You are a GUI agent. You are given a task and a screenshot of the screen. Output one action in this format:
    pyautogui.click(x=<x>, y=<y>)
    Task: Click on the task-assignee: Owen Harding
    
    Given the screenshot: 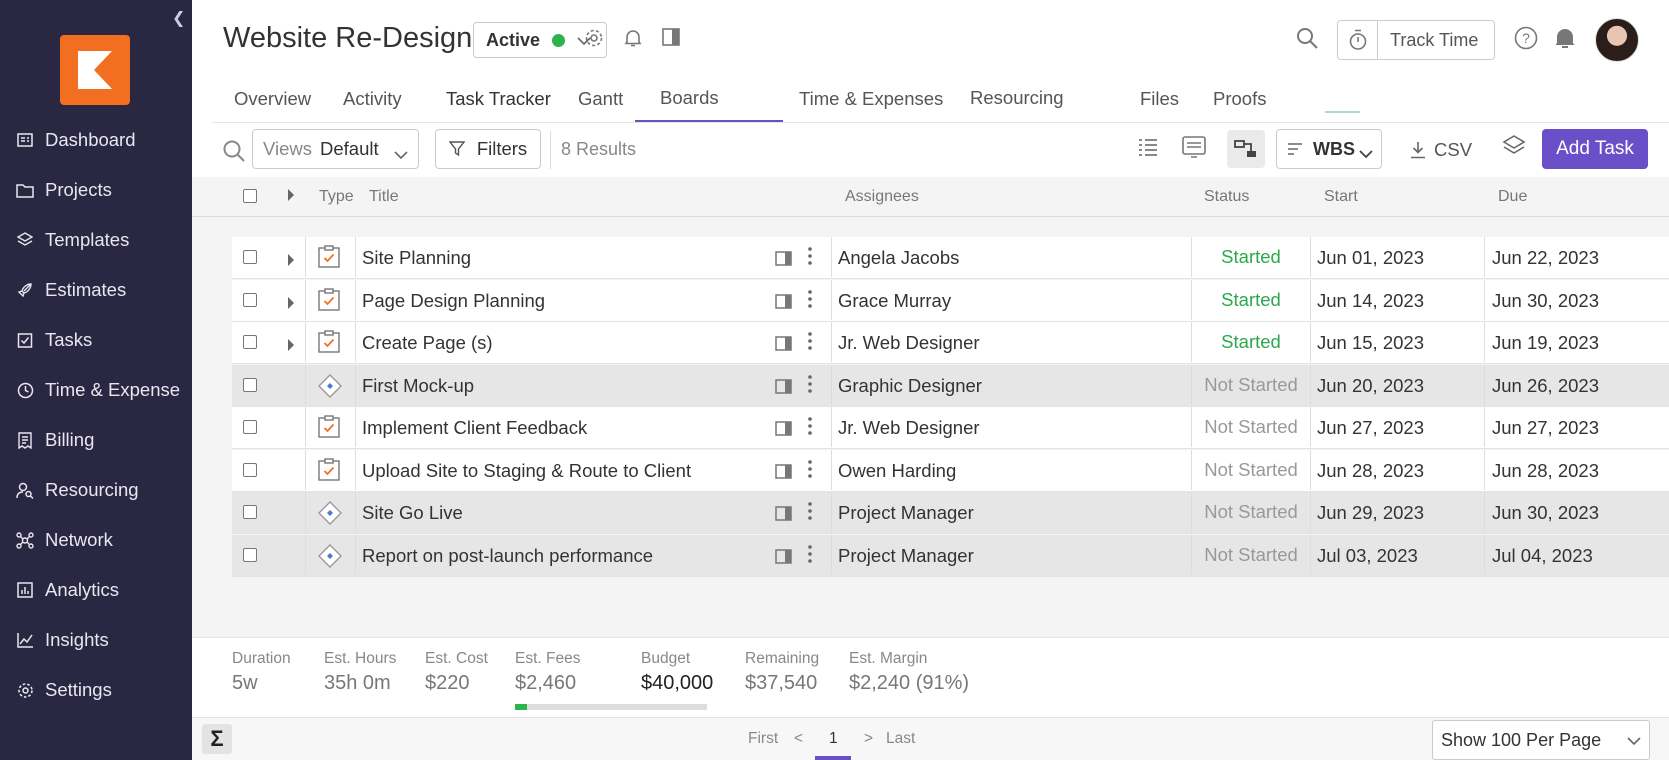 What is the action you would take?
    pyautogui.click(x=897, y=470)
    